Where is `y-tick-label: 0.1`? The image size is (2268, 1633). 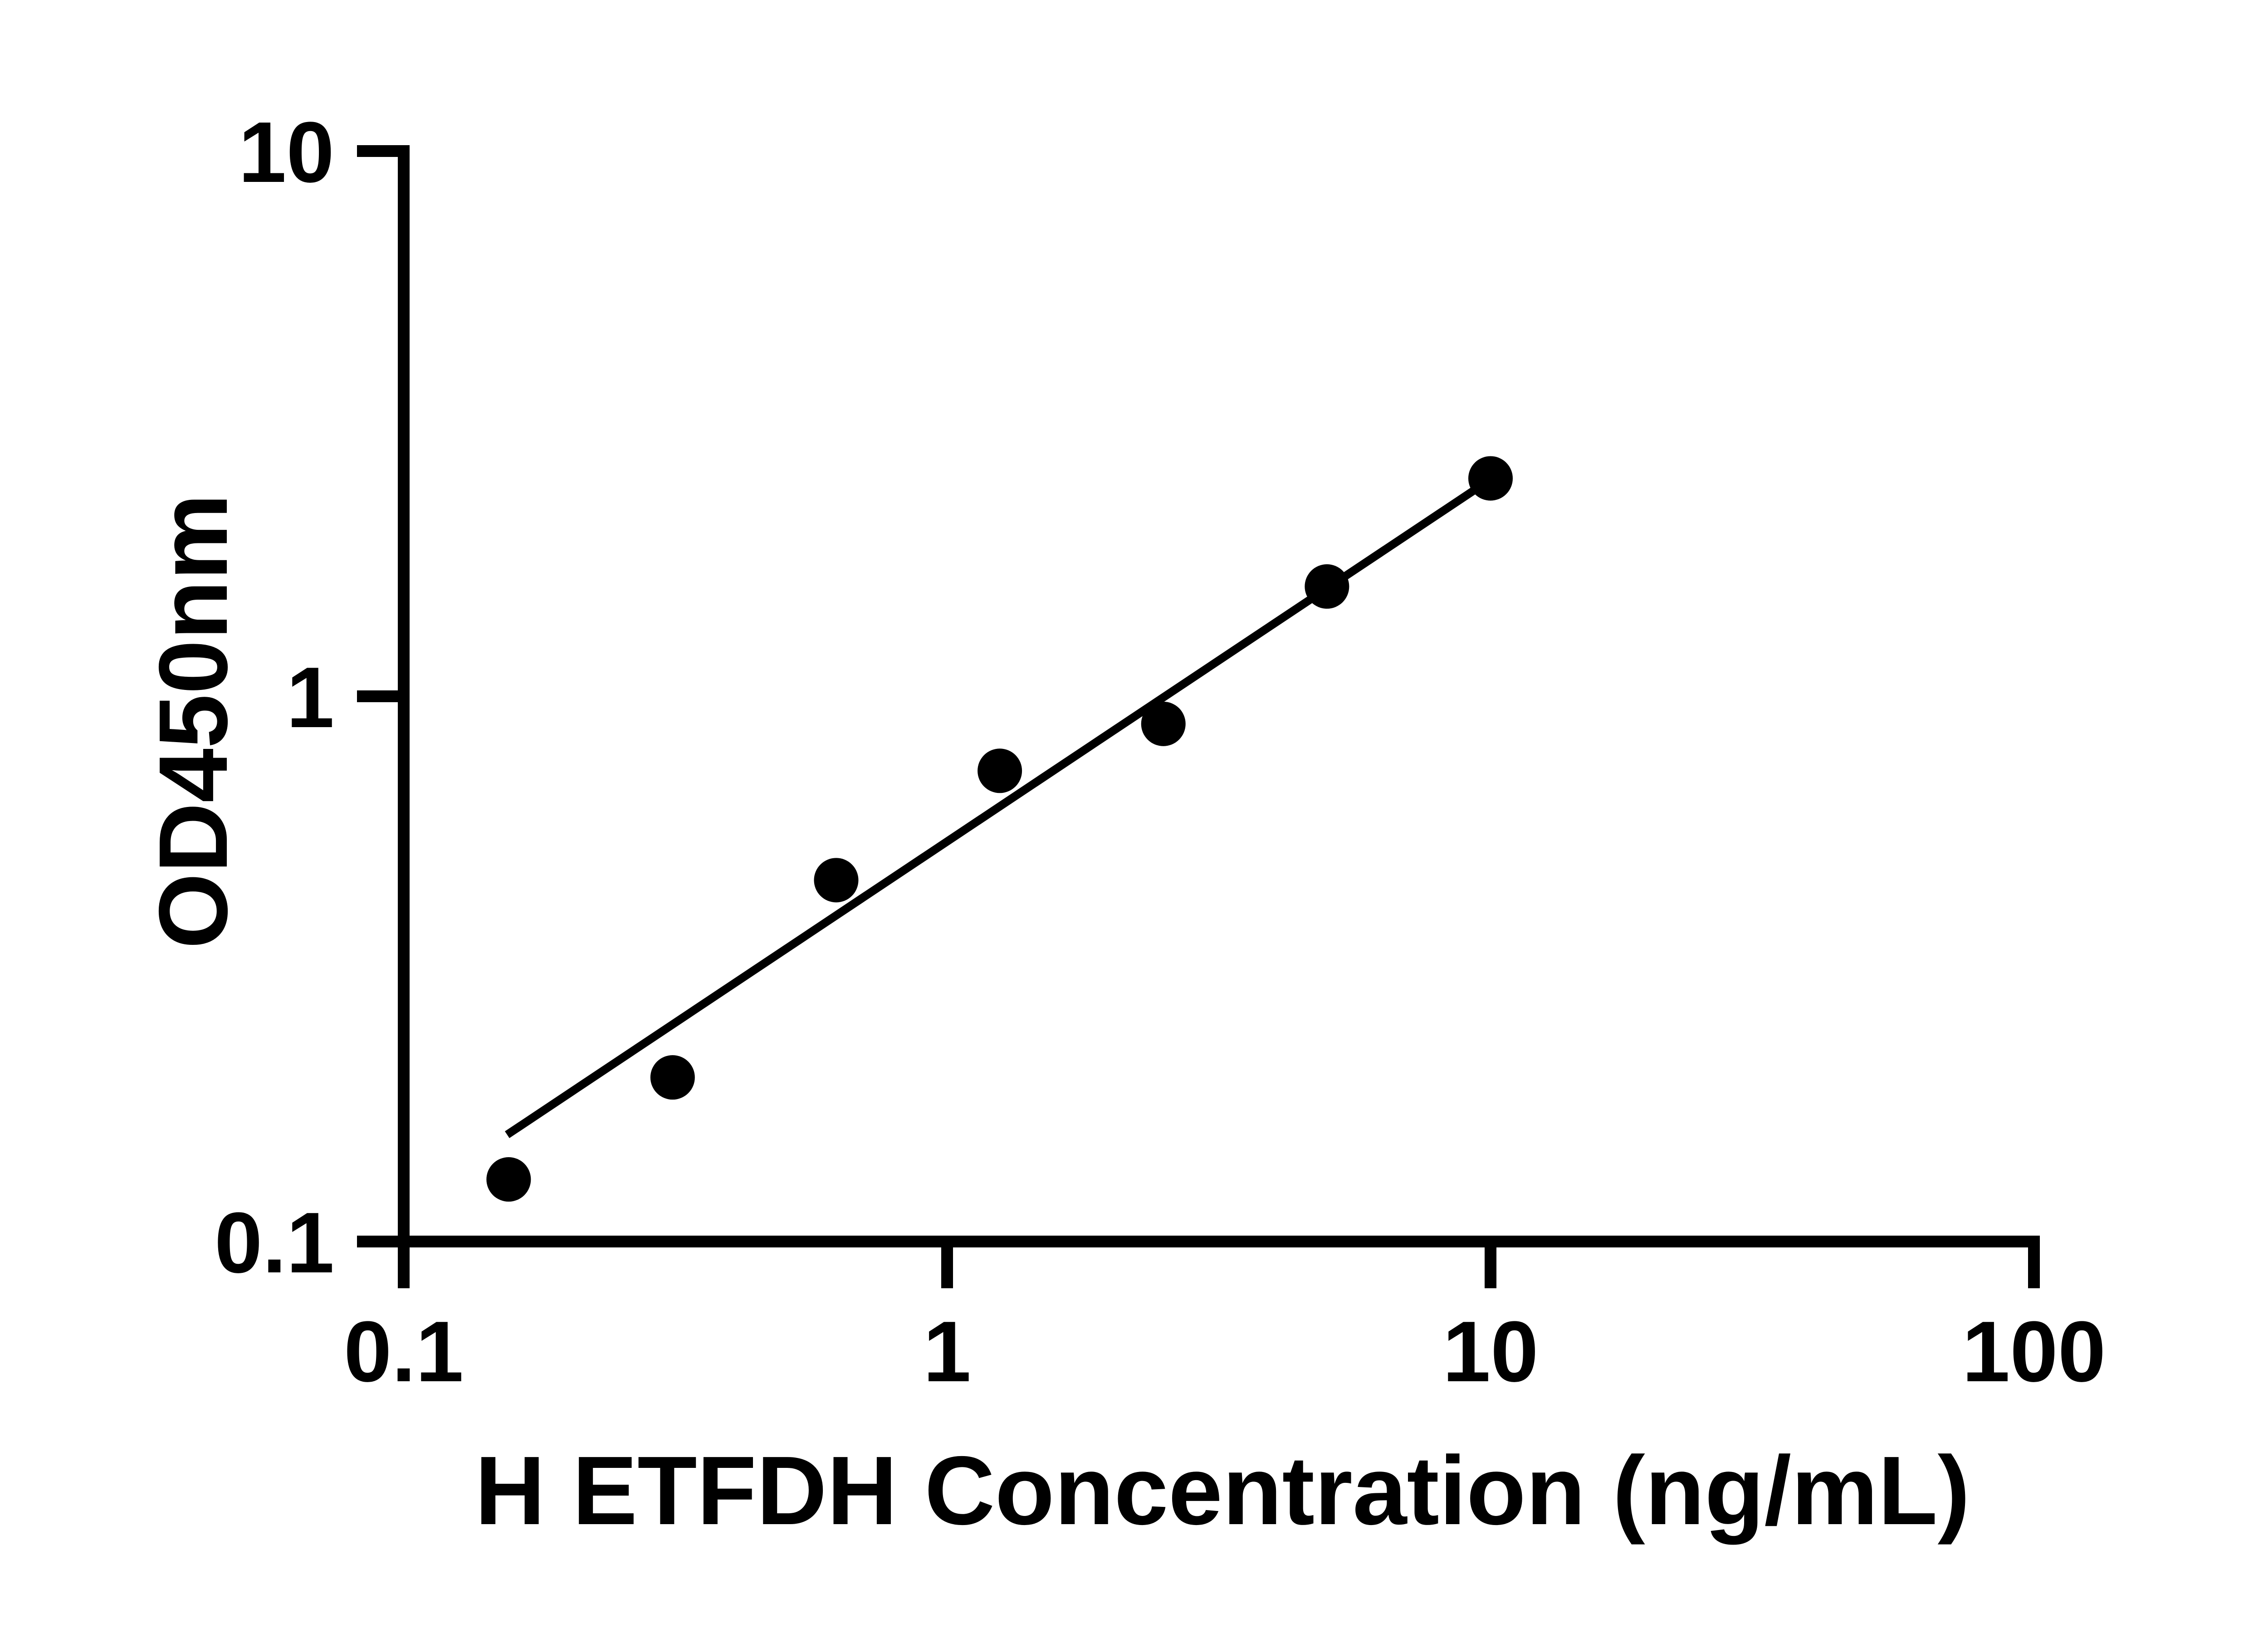 y-tick-label: 0.1 is located at coordinates (275, 1243).